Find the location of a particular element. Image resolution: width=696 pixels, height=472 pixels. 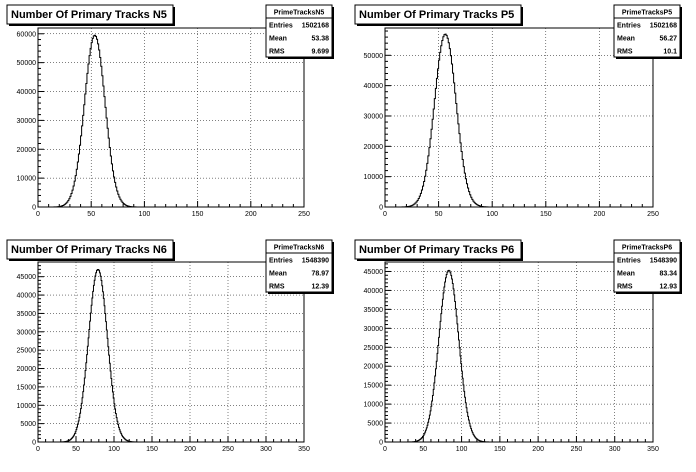

y-tick-label: 50000 is located at coordinates (374, 56).